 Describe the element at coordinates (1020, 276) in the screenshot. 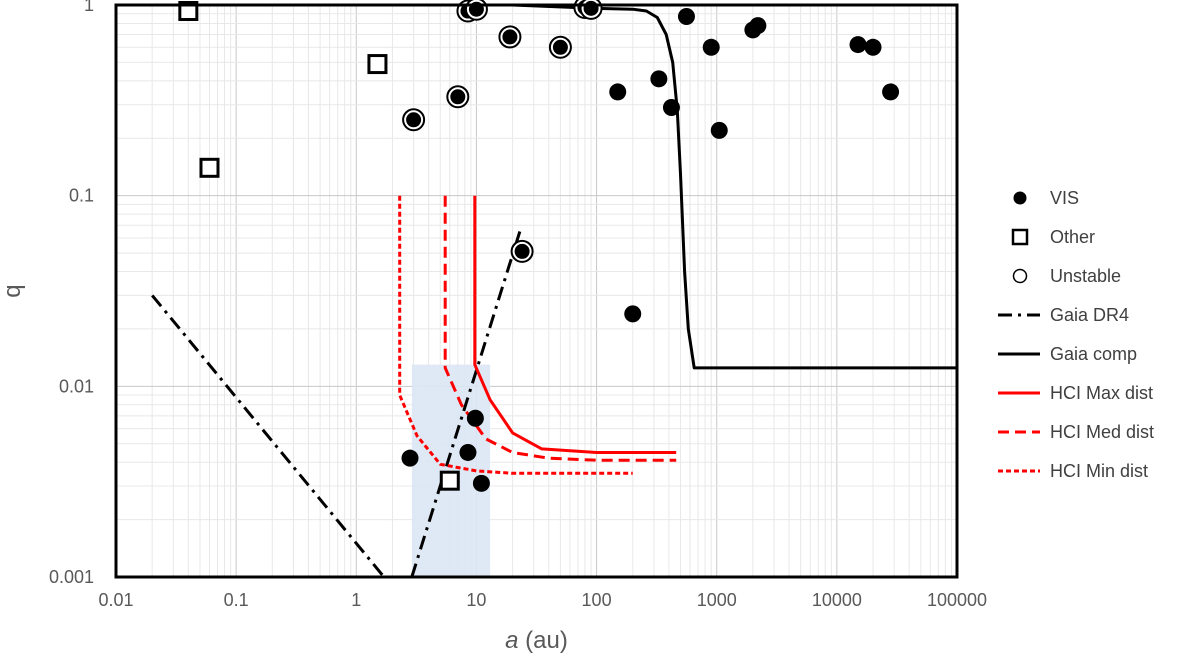

I see `legend-marker-unstable` at that location.